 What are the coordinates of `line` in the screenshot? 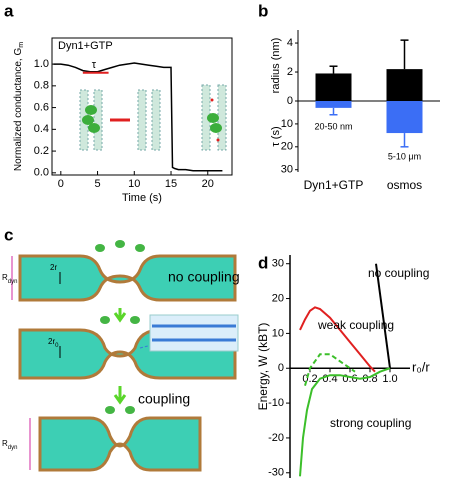 It's located at (138, 117).